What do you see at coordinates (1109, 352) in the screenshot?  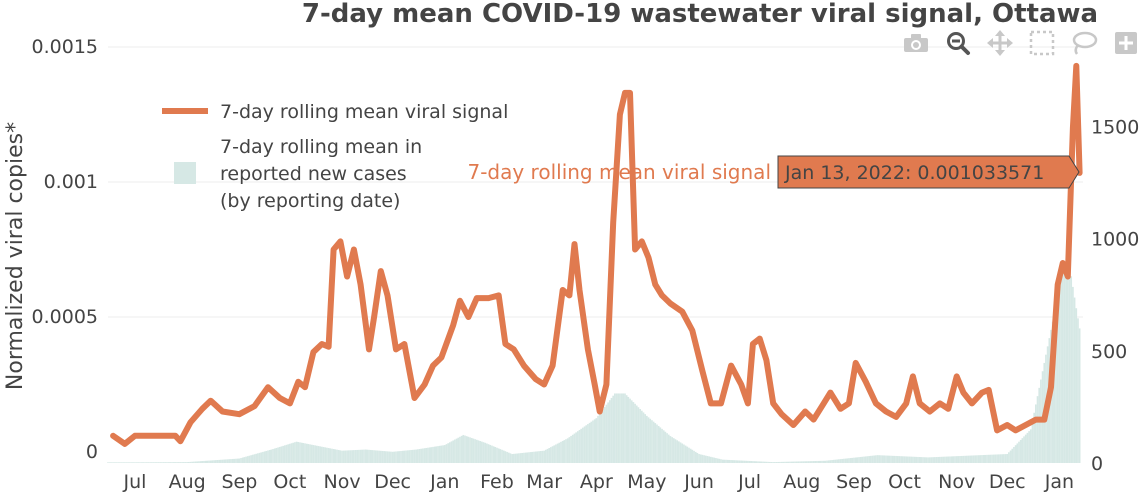 I see `y2-tick-label: 500` at bounding box center [1109, 352].